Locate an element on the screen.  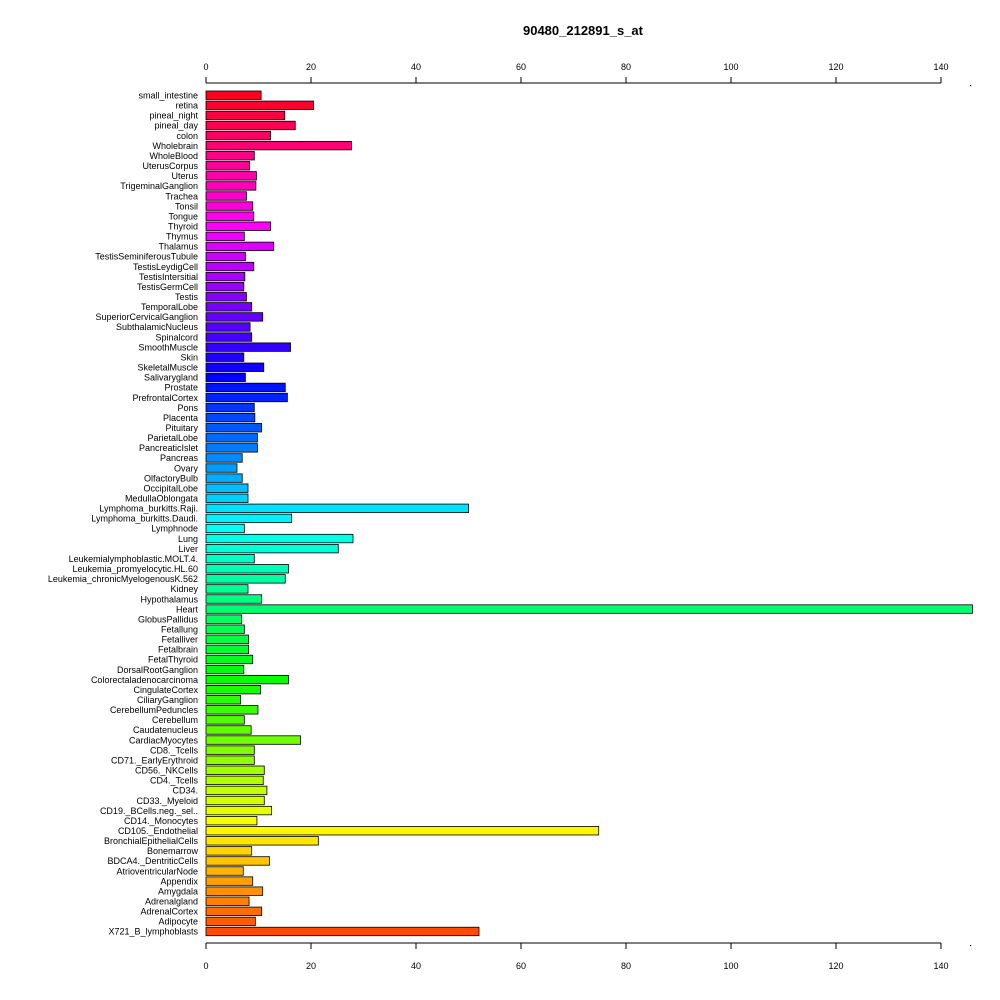
category-label: WholeBlood is located at coordinates (173, 156).